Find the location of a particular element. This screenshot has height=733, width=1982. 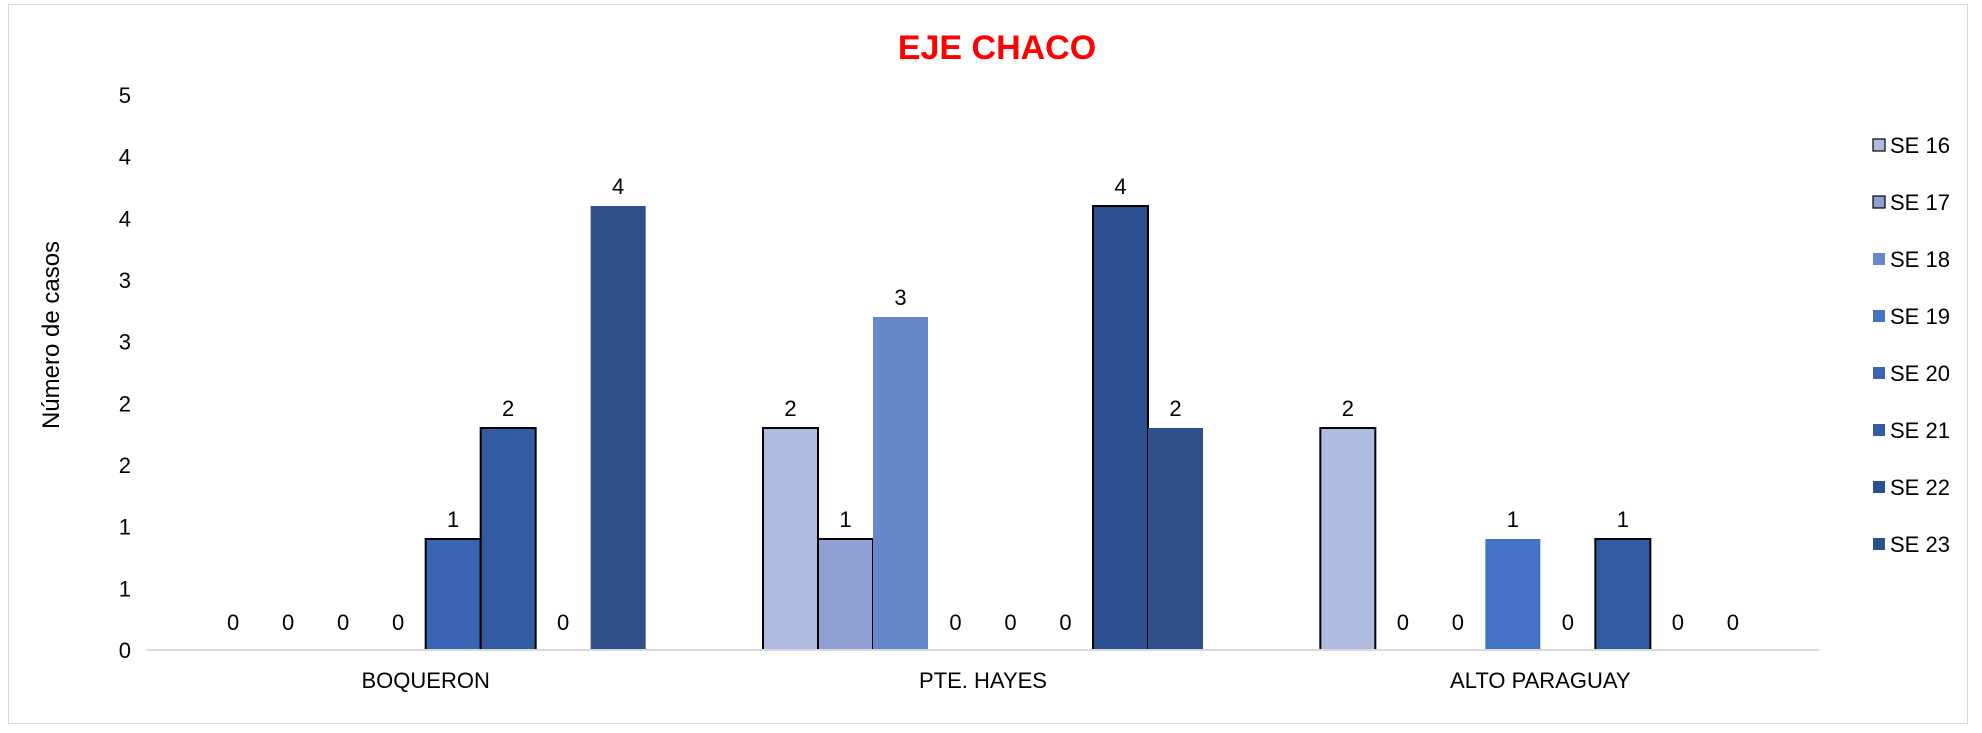

y-tick-labels: 0 1 1 2 2 3 3 4 4 5 is located at coordinates (125, 373).